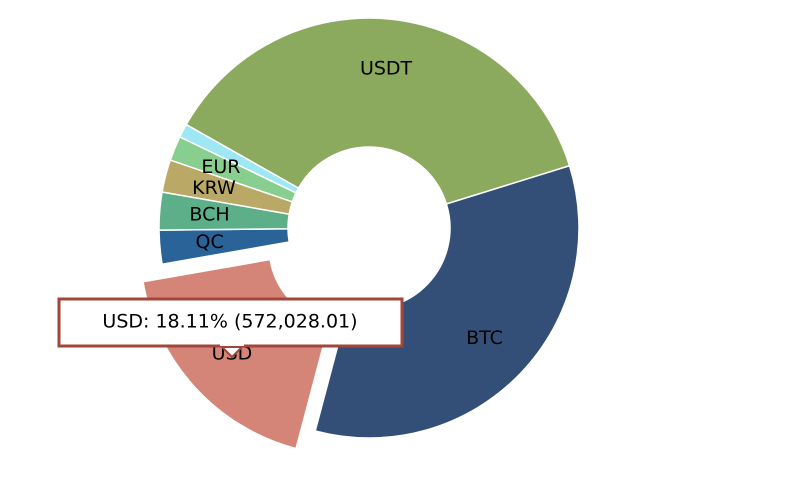 The height and width of the screenshot is (482, 788). Describe the element at coordinates (232, 344) in the screenshot. I see `tooltip-pointer-mask` at that location.